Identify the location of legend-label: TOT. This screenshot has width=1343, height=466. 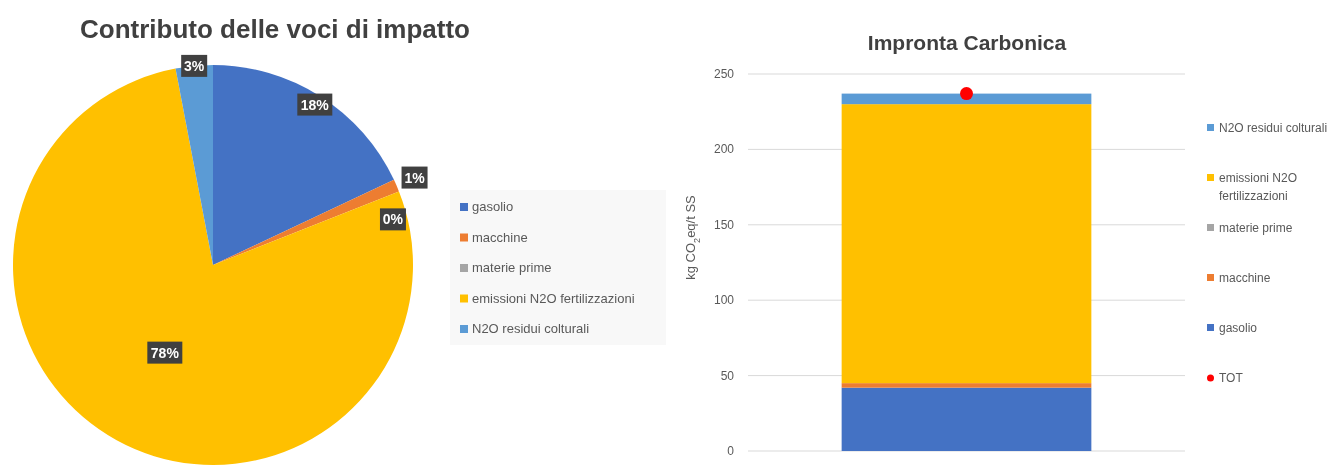
(1231, 378).